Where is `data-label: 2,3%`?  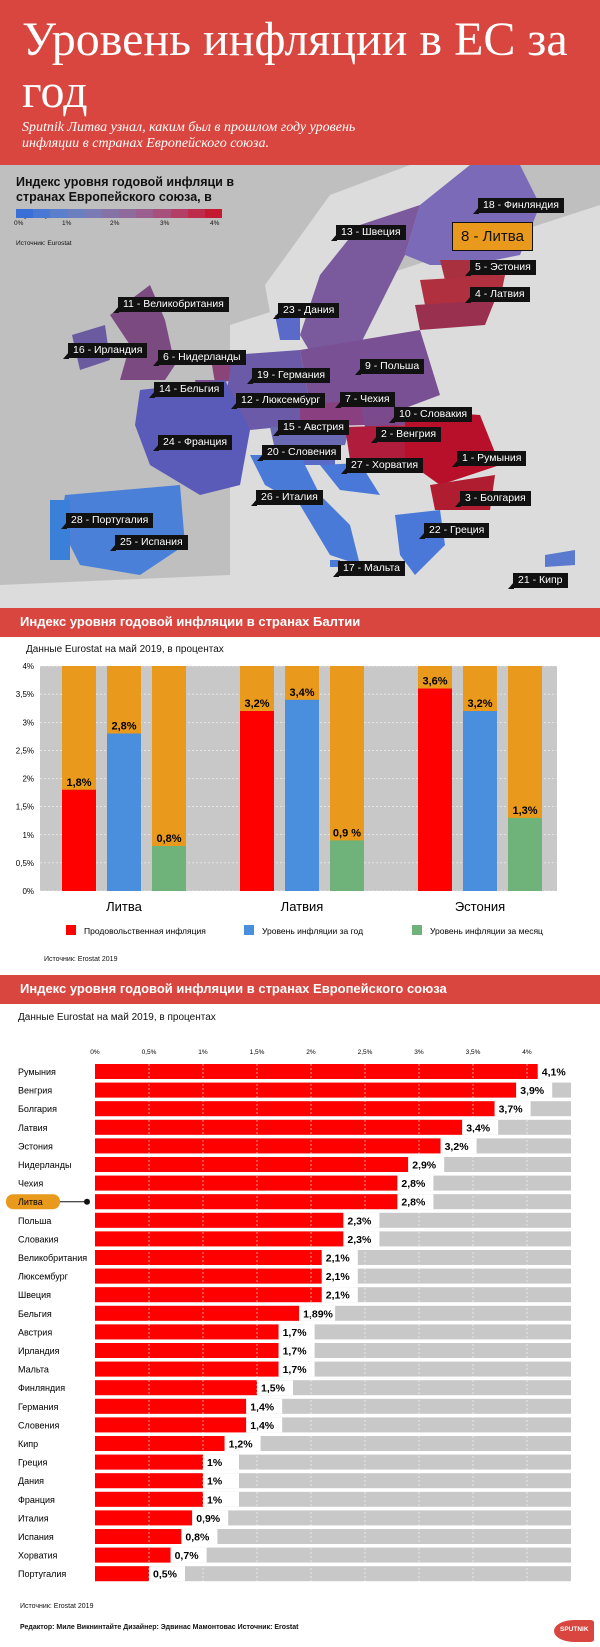 data-label: 2,3% is located at coordinates (359, 1221).